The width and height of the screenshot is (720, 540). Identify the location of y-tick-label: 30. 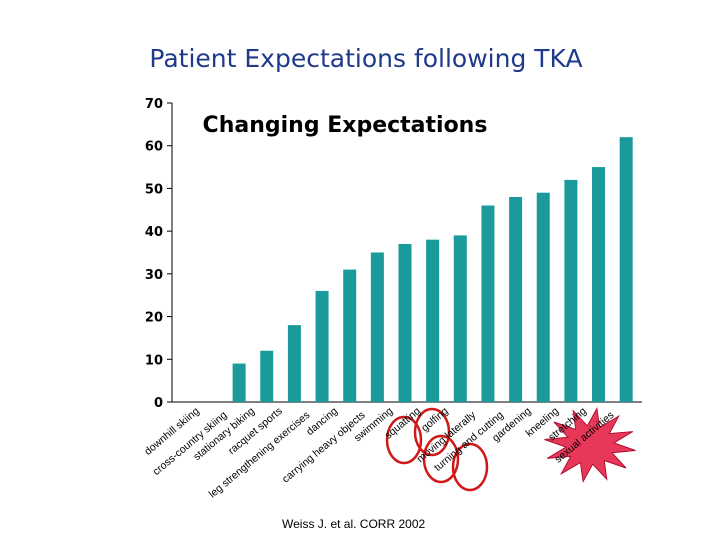
(154, 275).